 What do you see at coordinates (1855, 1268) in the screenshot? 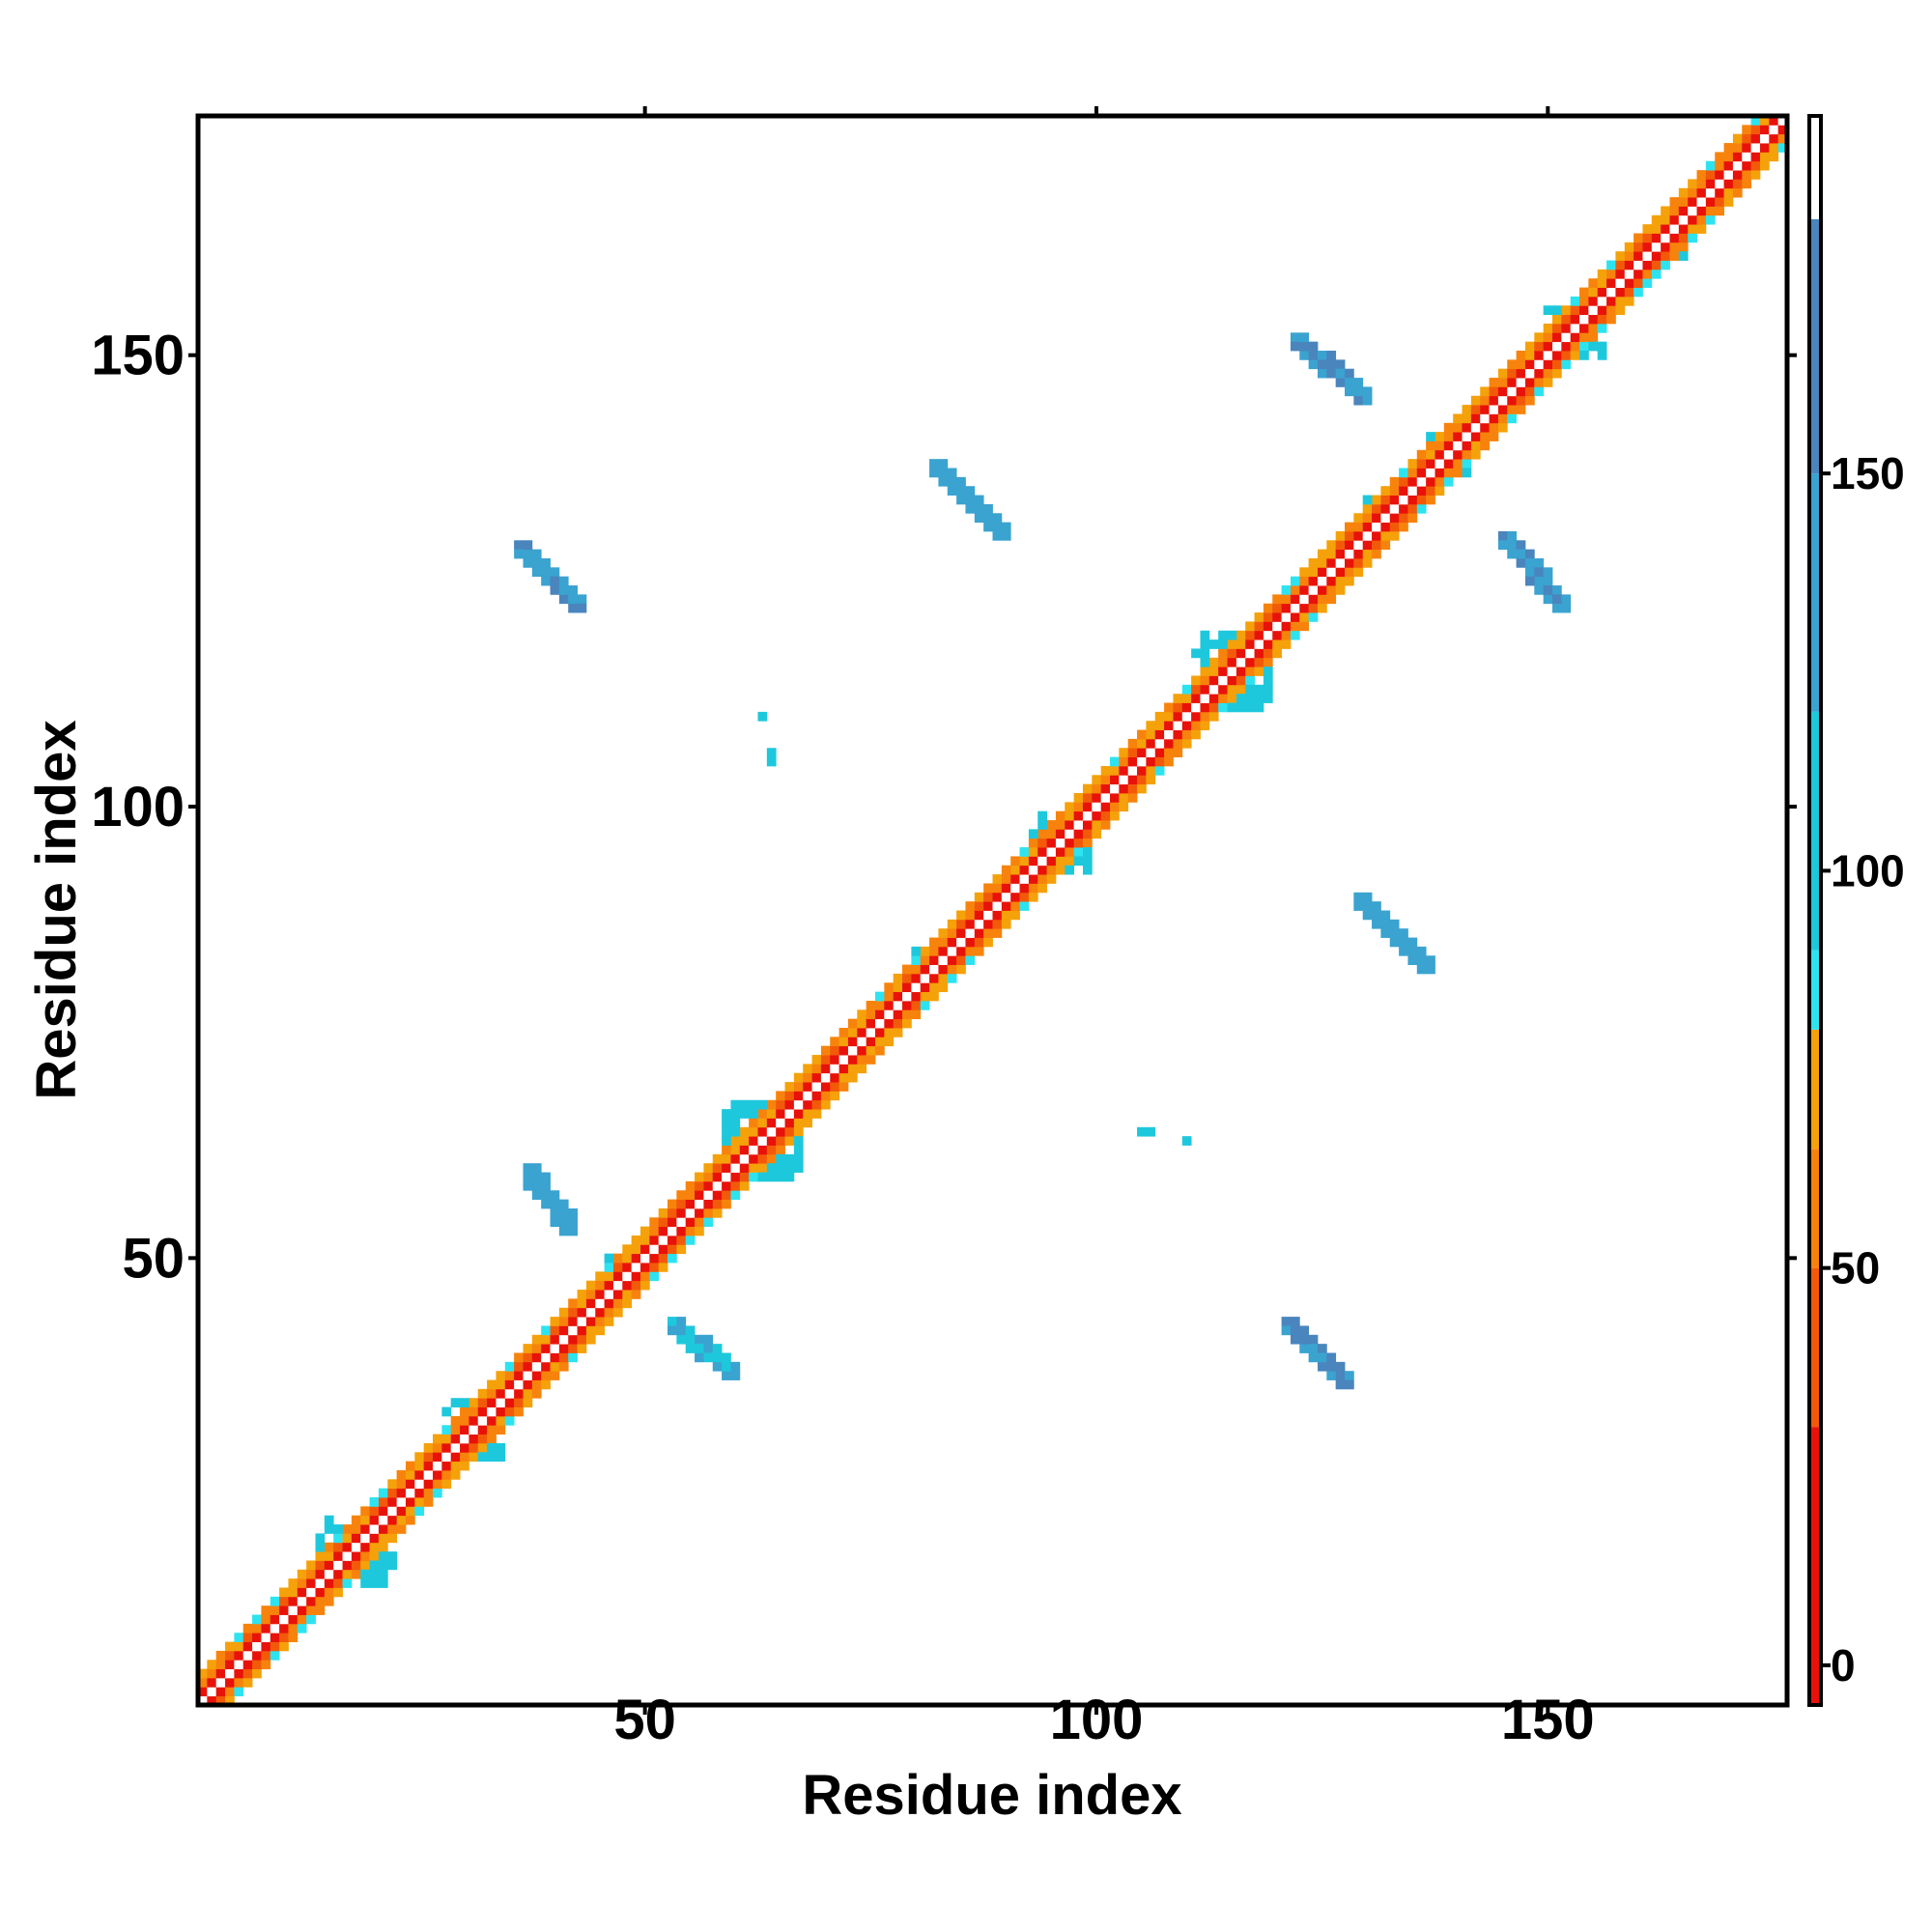
I see `colorbar-tick-label: 50` at bounding box center [1855, 1268].